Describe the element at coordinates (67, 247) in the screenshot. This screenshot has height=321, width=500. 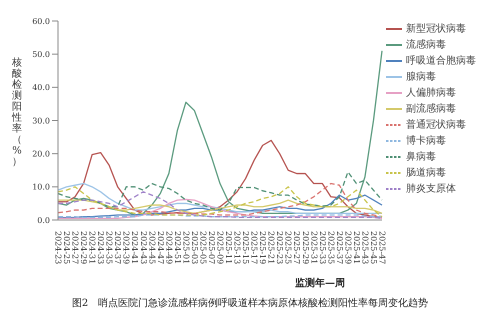
I see `x-tick-label: 2024-25` at that location.